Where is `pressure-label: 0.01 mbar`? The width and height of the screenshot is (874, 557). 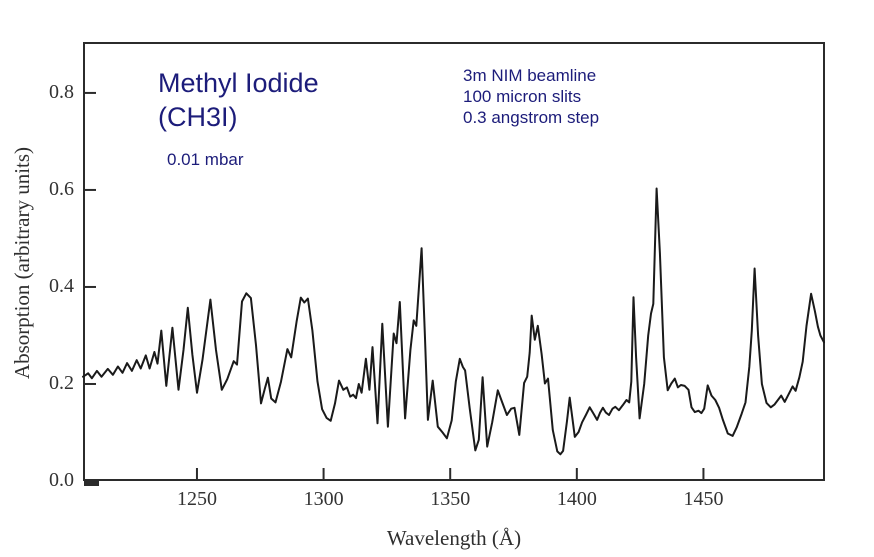 pressure-label: 0.01 mbar is located at coordinates (205, 159).